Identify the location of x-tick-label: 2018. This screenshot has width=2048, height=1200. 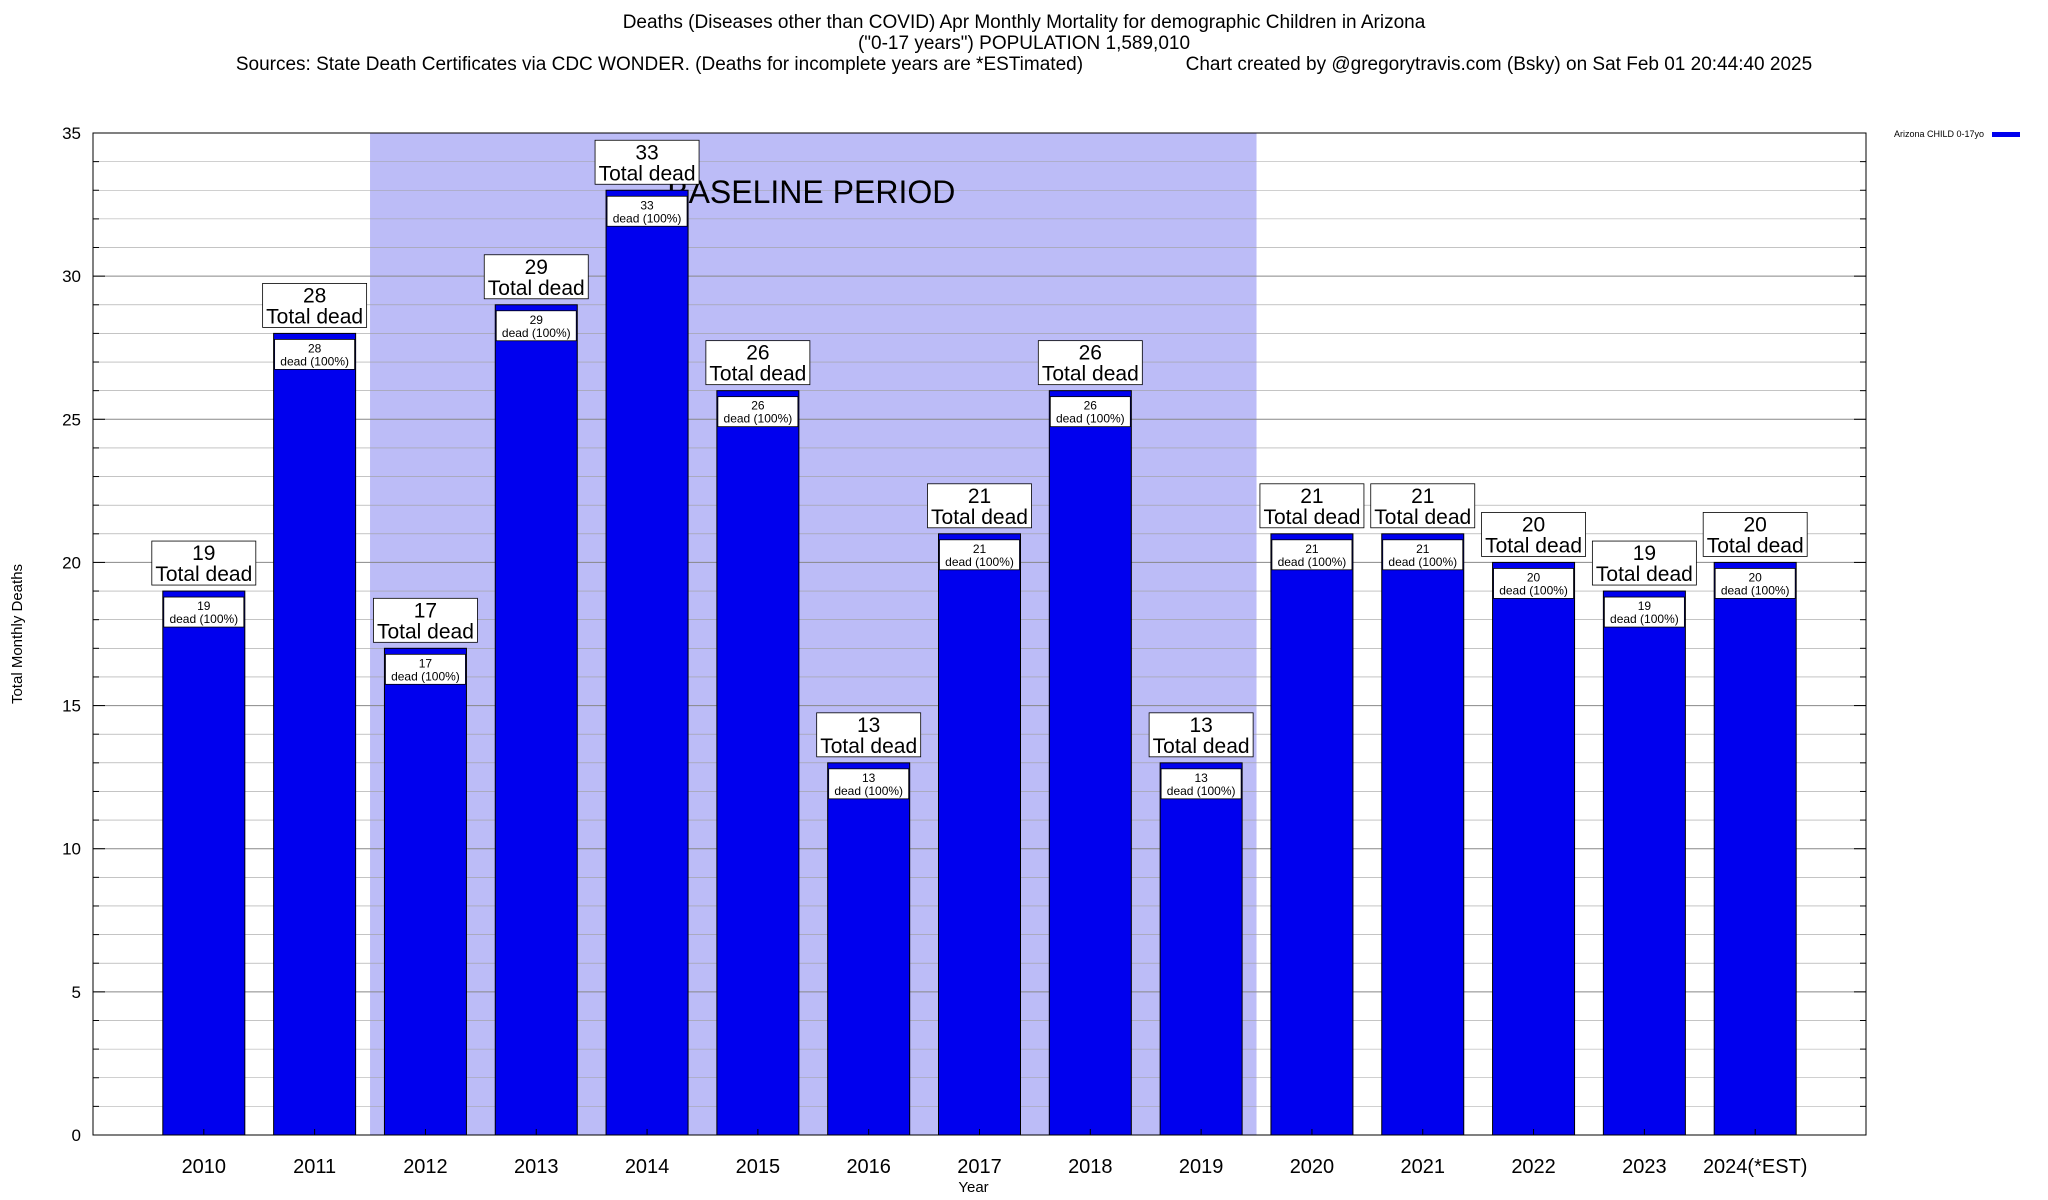
(1090, 1167).